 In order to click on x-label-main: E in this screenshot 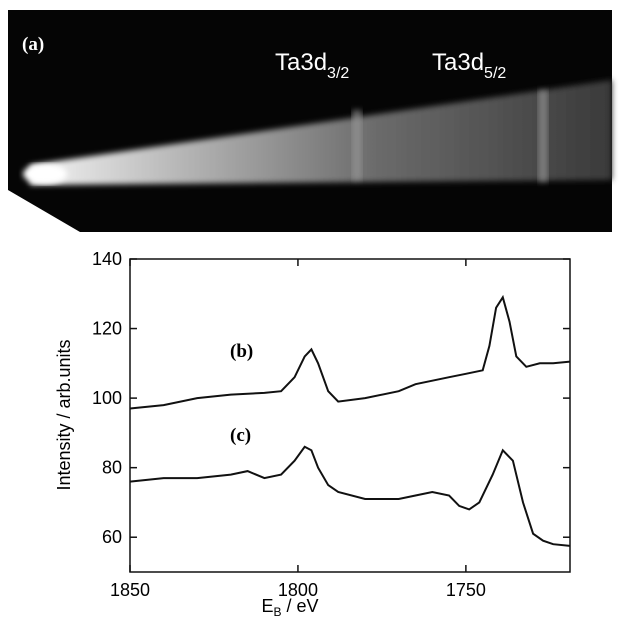, I will do `click(267, 606)`.